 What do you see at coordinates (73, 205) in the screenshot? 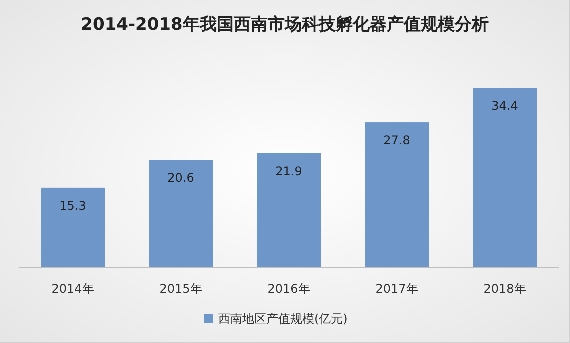
I see `data-label: 15.3` at bounding box center [73, 205].